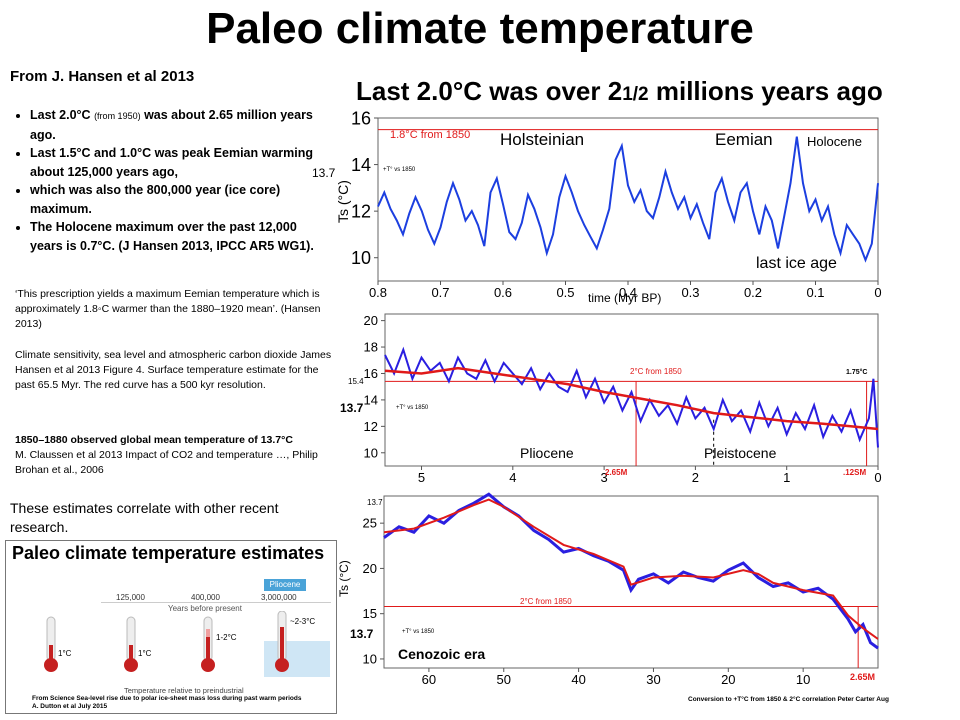  What do you see at coordinates (216, 602) in the screenshot?
I see `axis-line` at bounding box center [216, 602].